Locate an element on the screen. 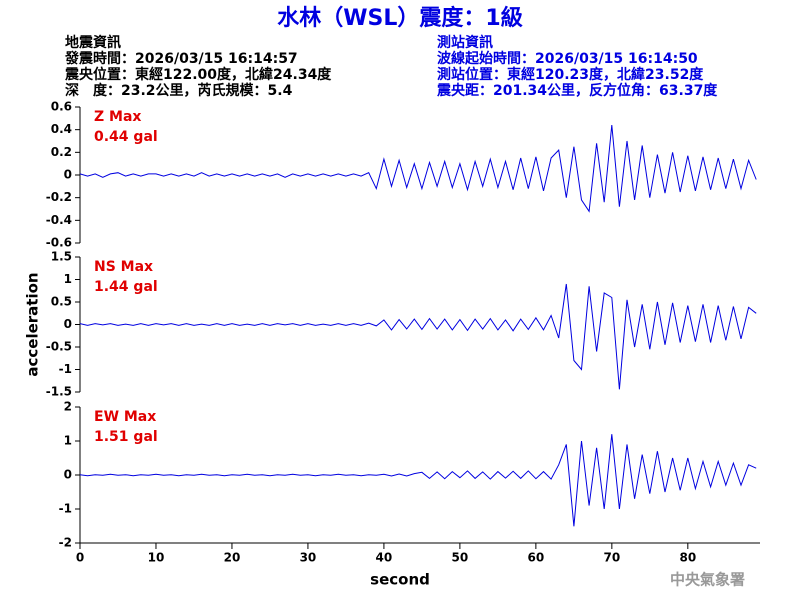 The height and width of the screenshot is (600, 800). x-tick-label: 20 is located at coordinates (232, 558).